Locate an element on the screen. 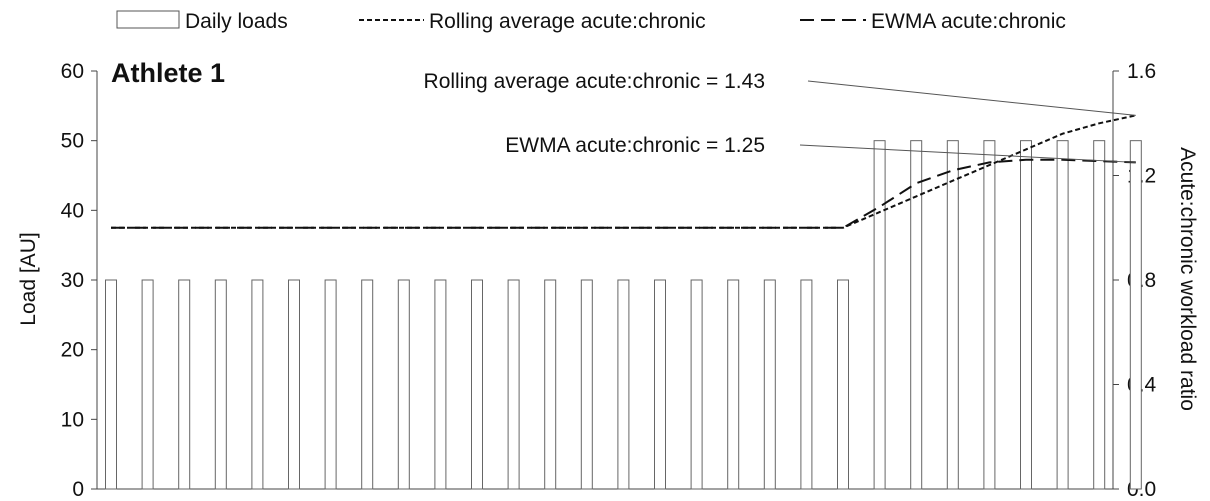 The width and height of the screenshot is (1210, 501). left-axis-label: Load [AU] is located at coordinates (28, 278).